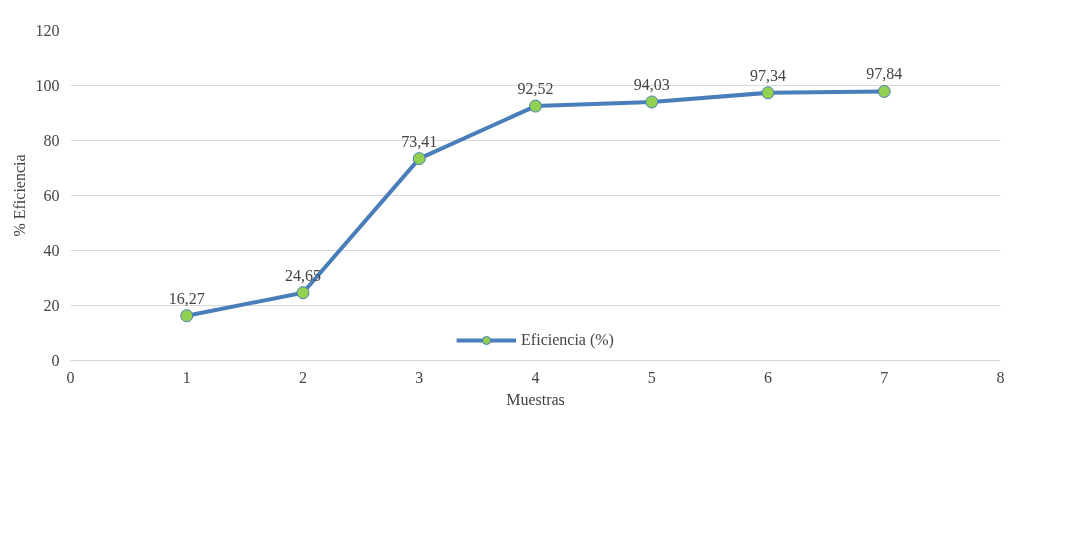 This screenshot has width=1089, height=537. Describe the element at coordinates (768, 377) in the screenshot. I see `x-tick-label: 6` at that location.